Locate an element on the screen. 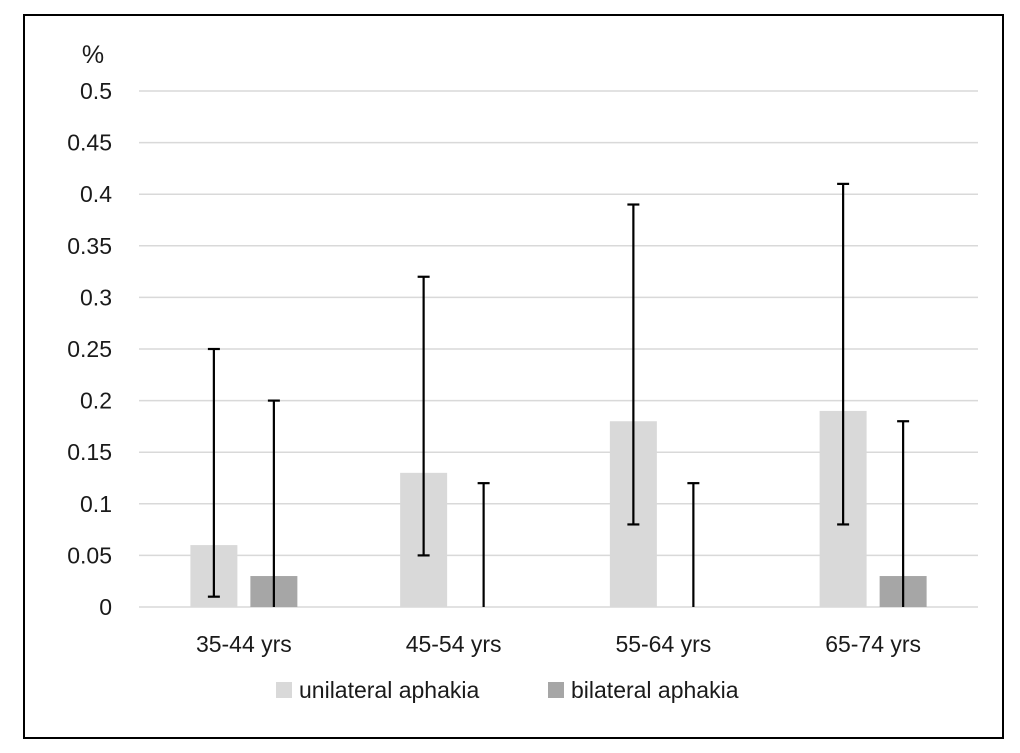 This screenshot has width=1020, height=753. y-tick-label: 0.45 is located at coordinates (89, 143).